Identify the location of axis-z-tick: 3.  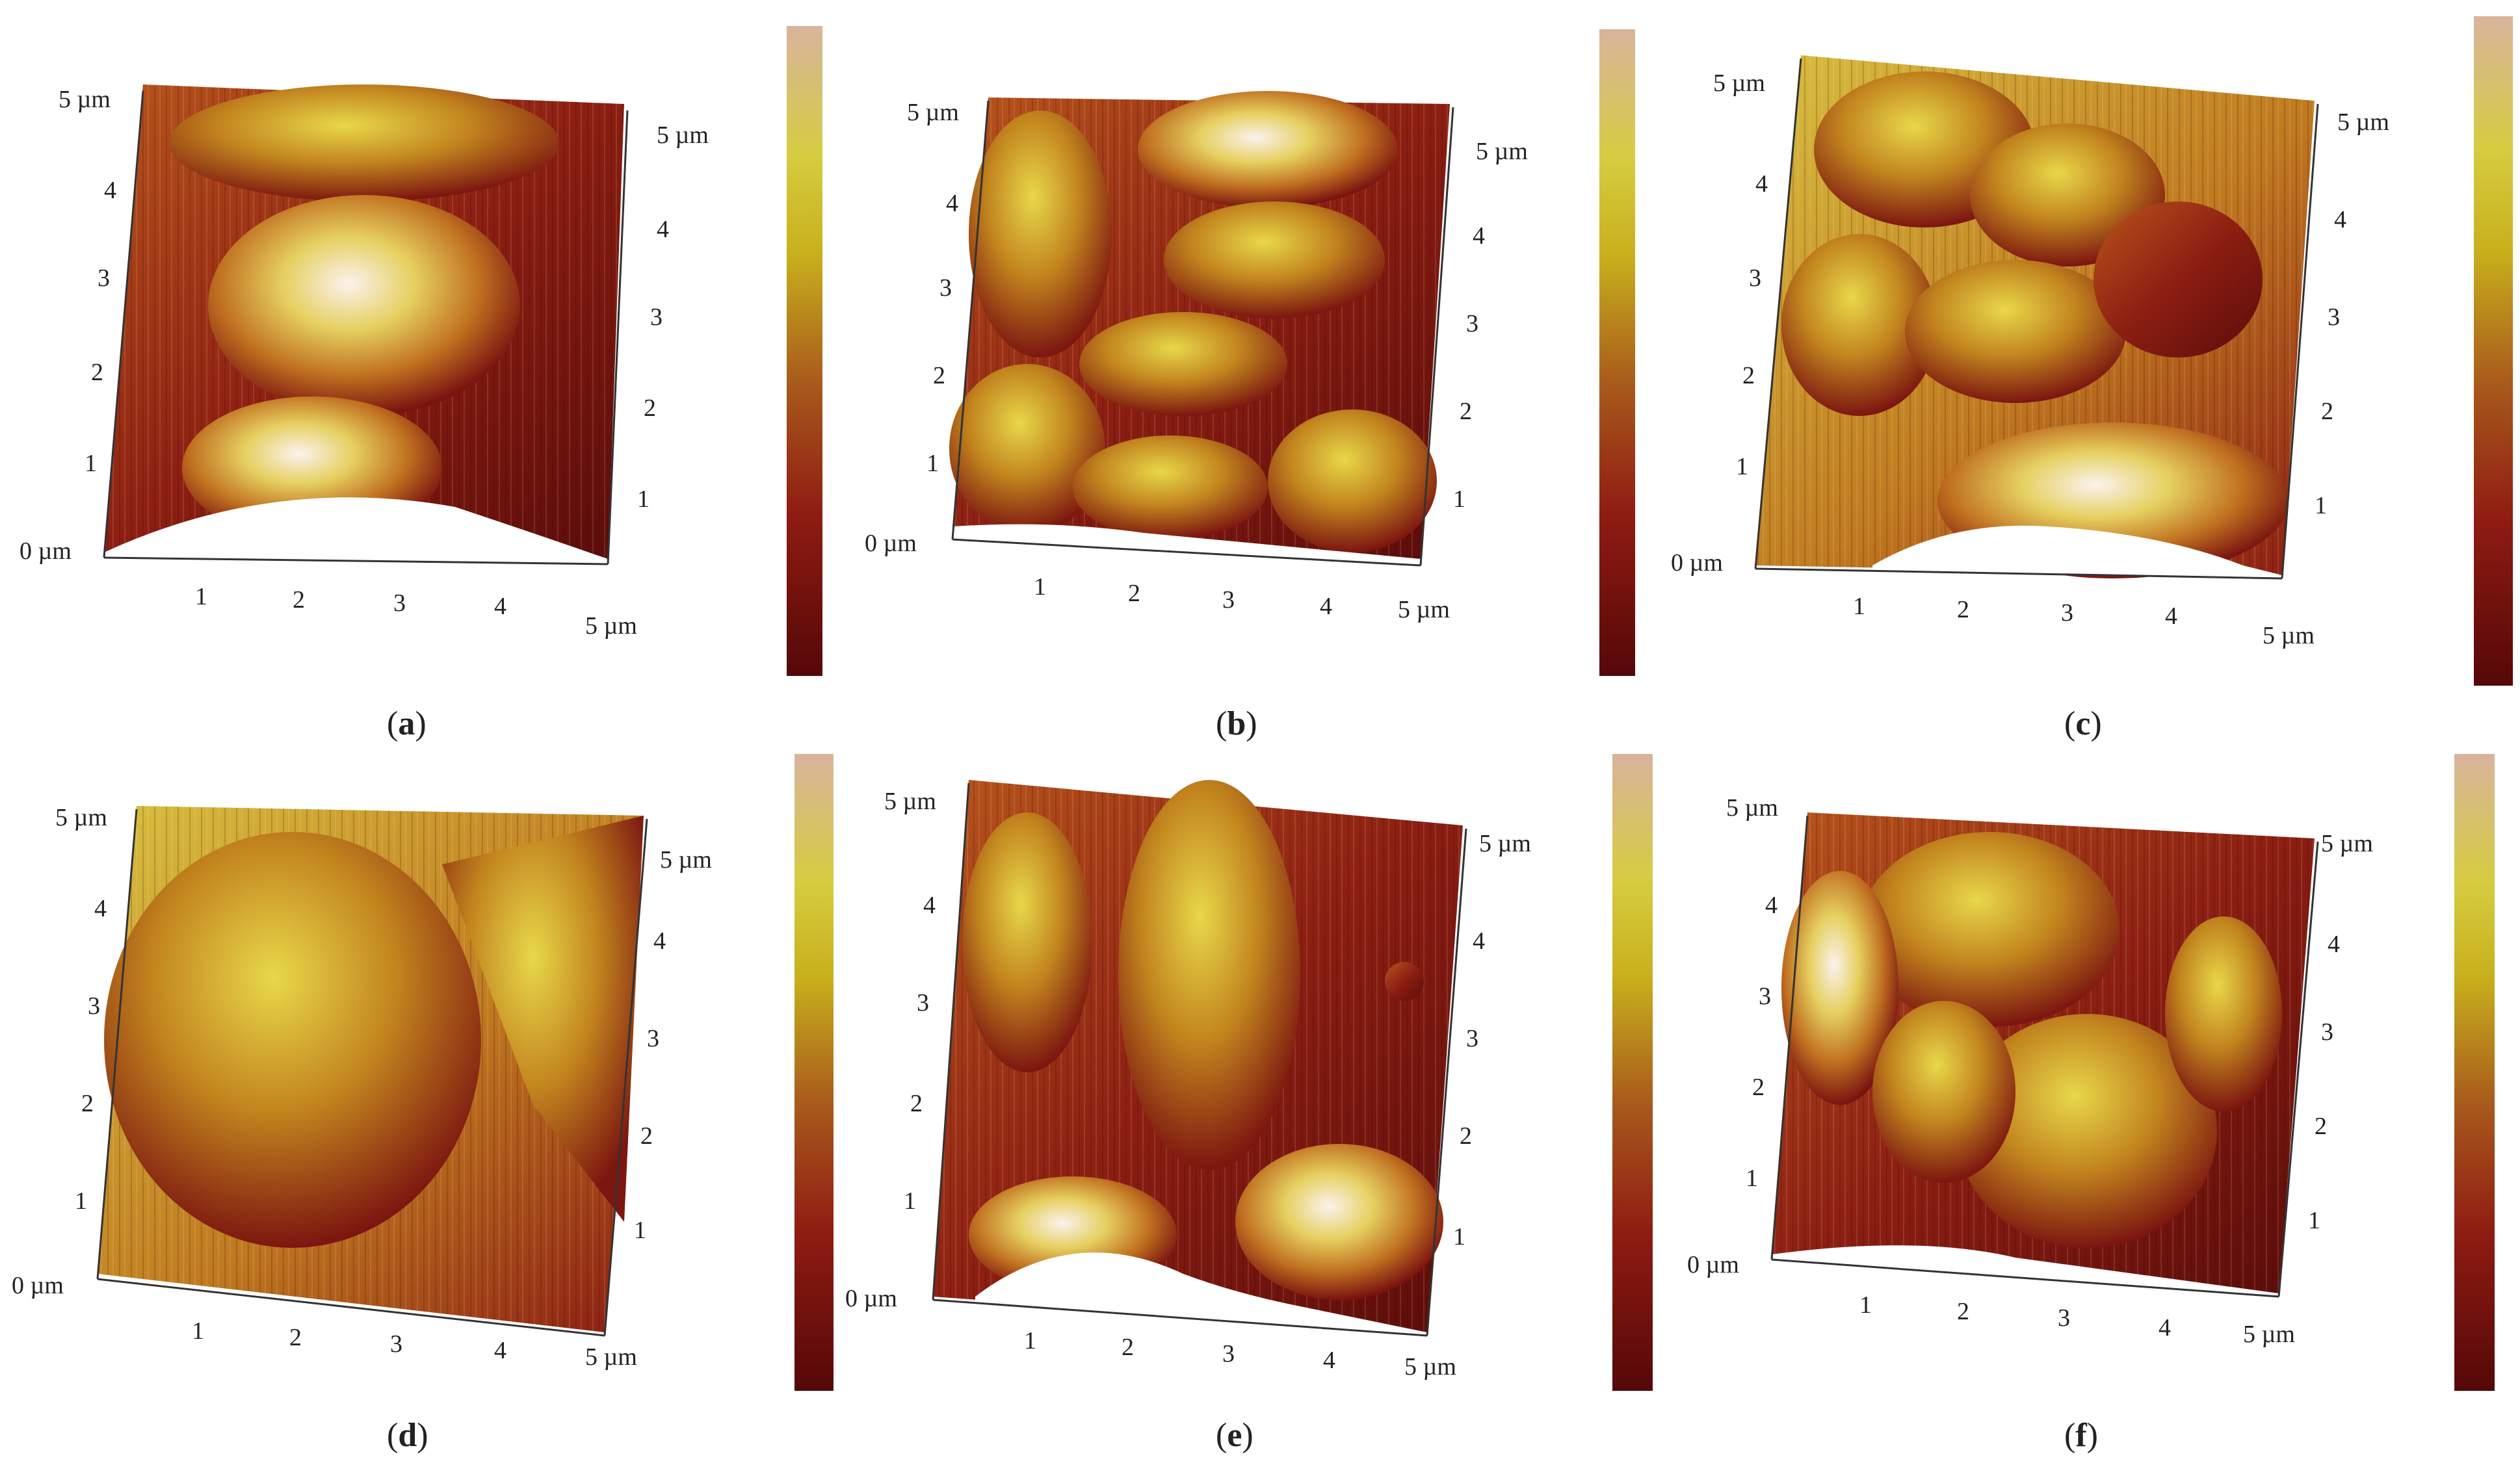
(2334, 317).